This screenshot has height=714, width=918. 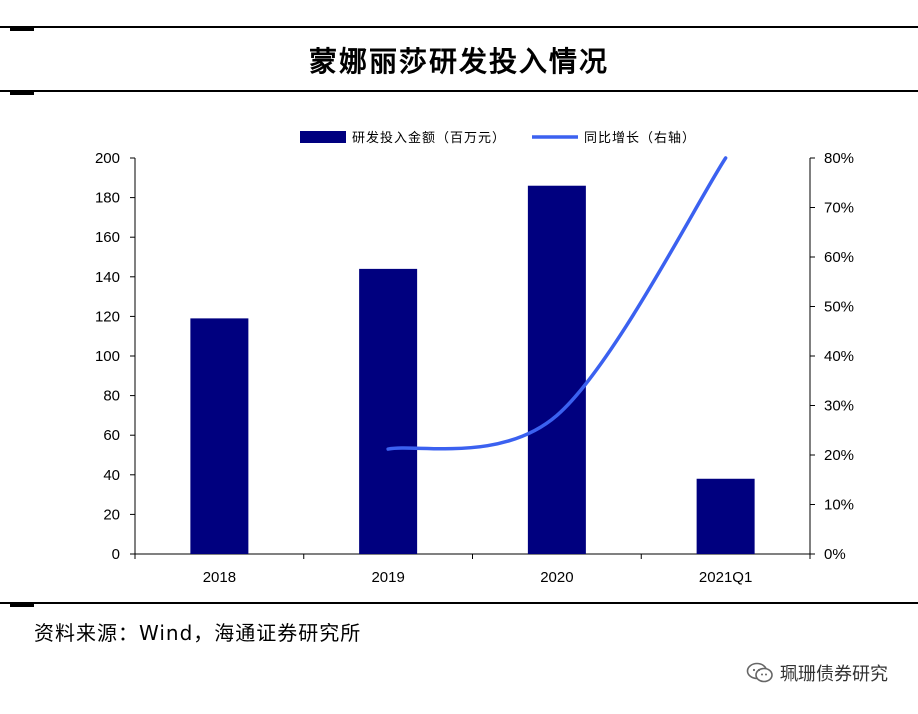 What do you see at coordinates (107, 277) in the screenshot?
I see `y-left-tick-label: 140` at bounding box center [107, 277].